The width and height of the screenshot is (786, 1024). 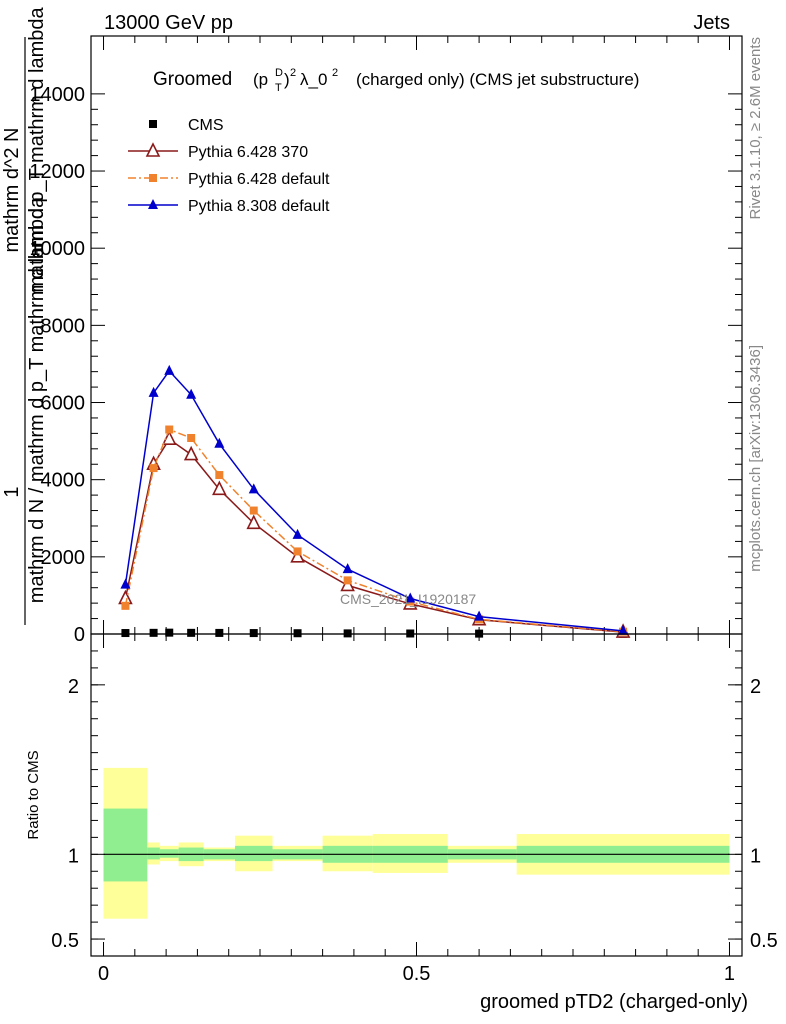 I want to click on legend-label: Pythia 6.428 370, so click(x=248, y=152).